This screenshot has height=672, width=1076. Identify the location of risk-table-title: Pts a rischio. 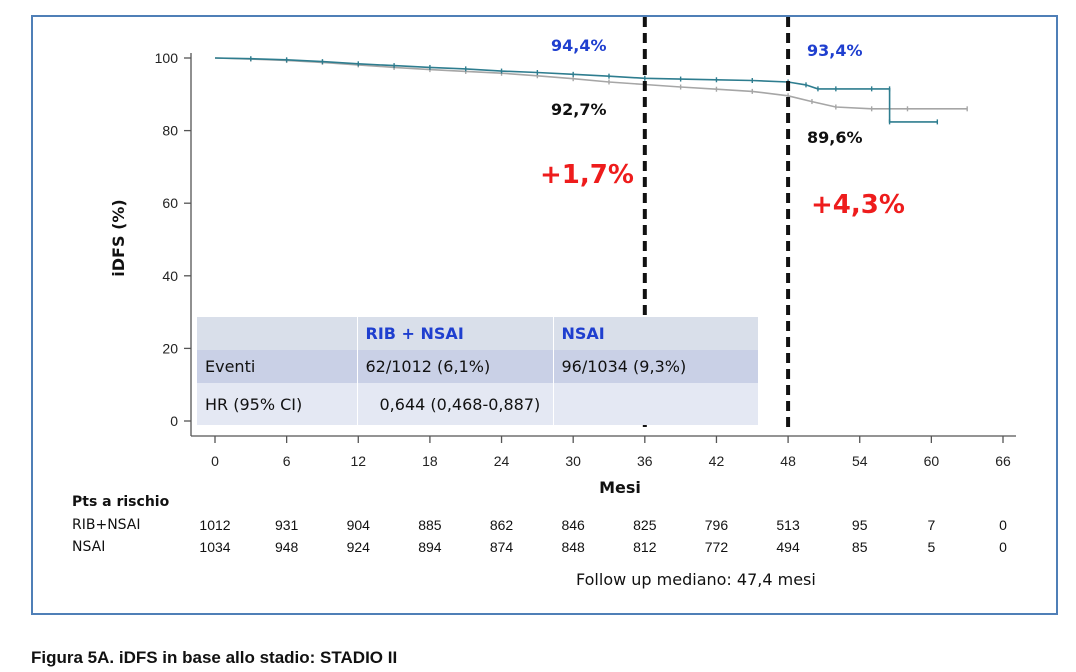
(121, 502).